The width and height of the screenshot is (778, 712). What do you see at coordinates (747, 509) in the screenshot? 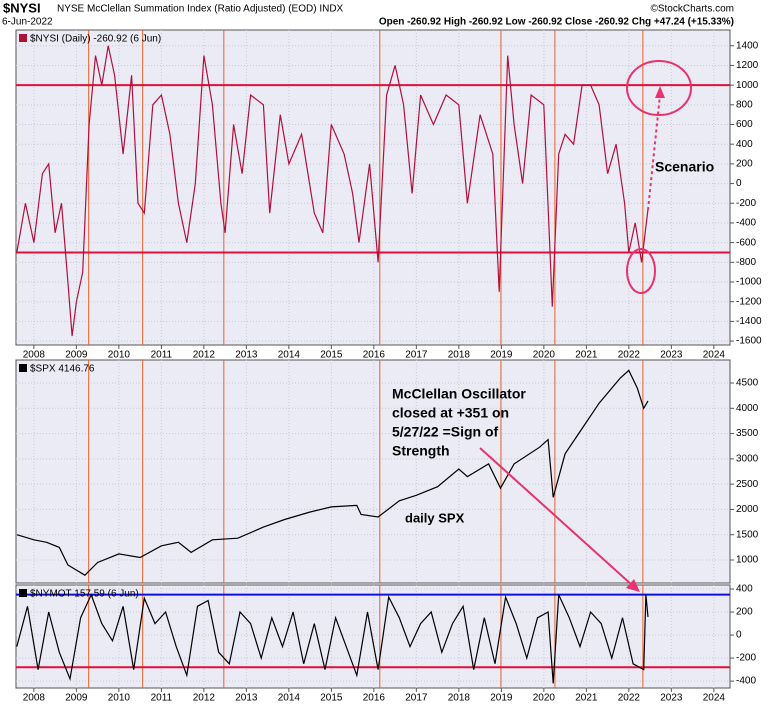
I see `y-tick-label: 2000` at bounding box center [747, 509].